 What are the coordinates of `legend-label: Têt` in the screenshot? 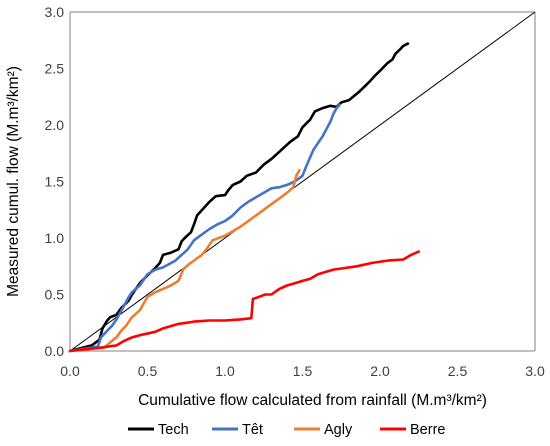 It's located at (252, 430).